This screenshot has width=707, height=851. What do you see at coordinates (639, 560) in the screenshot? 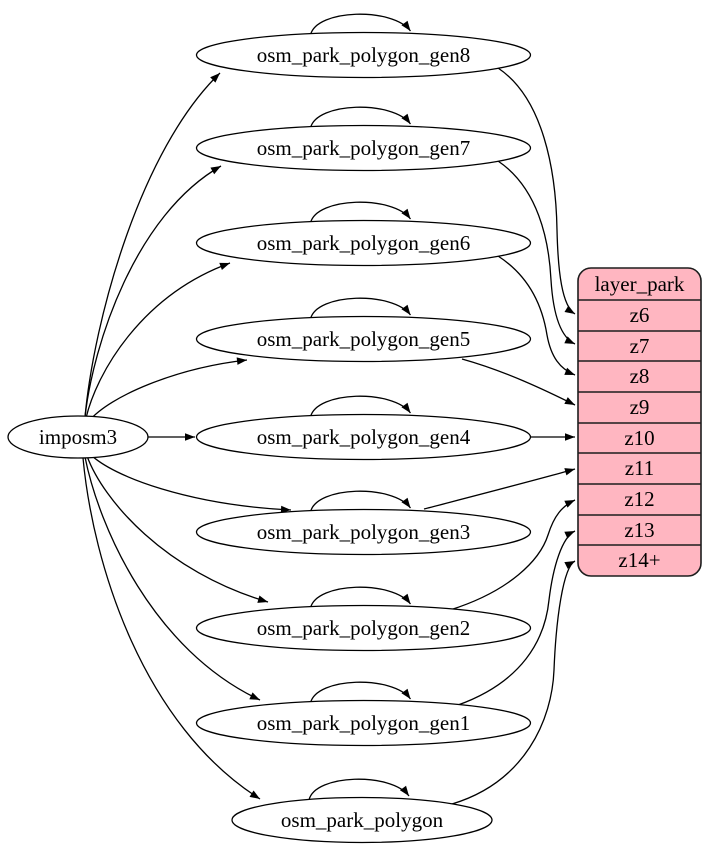
I see `table-row-label-z14plus: z14+` at bounding box center [639, 560].